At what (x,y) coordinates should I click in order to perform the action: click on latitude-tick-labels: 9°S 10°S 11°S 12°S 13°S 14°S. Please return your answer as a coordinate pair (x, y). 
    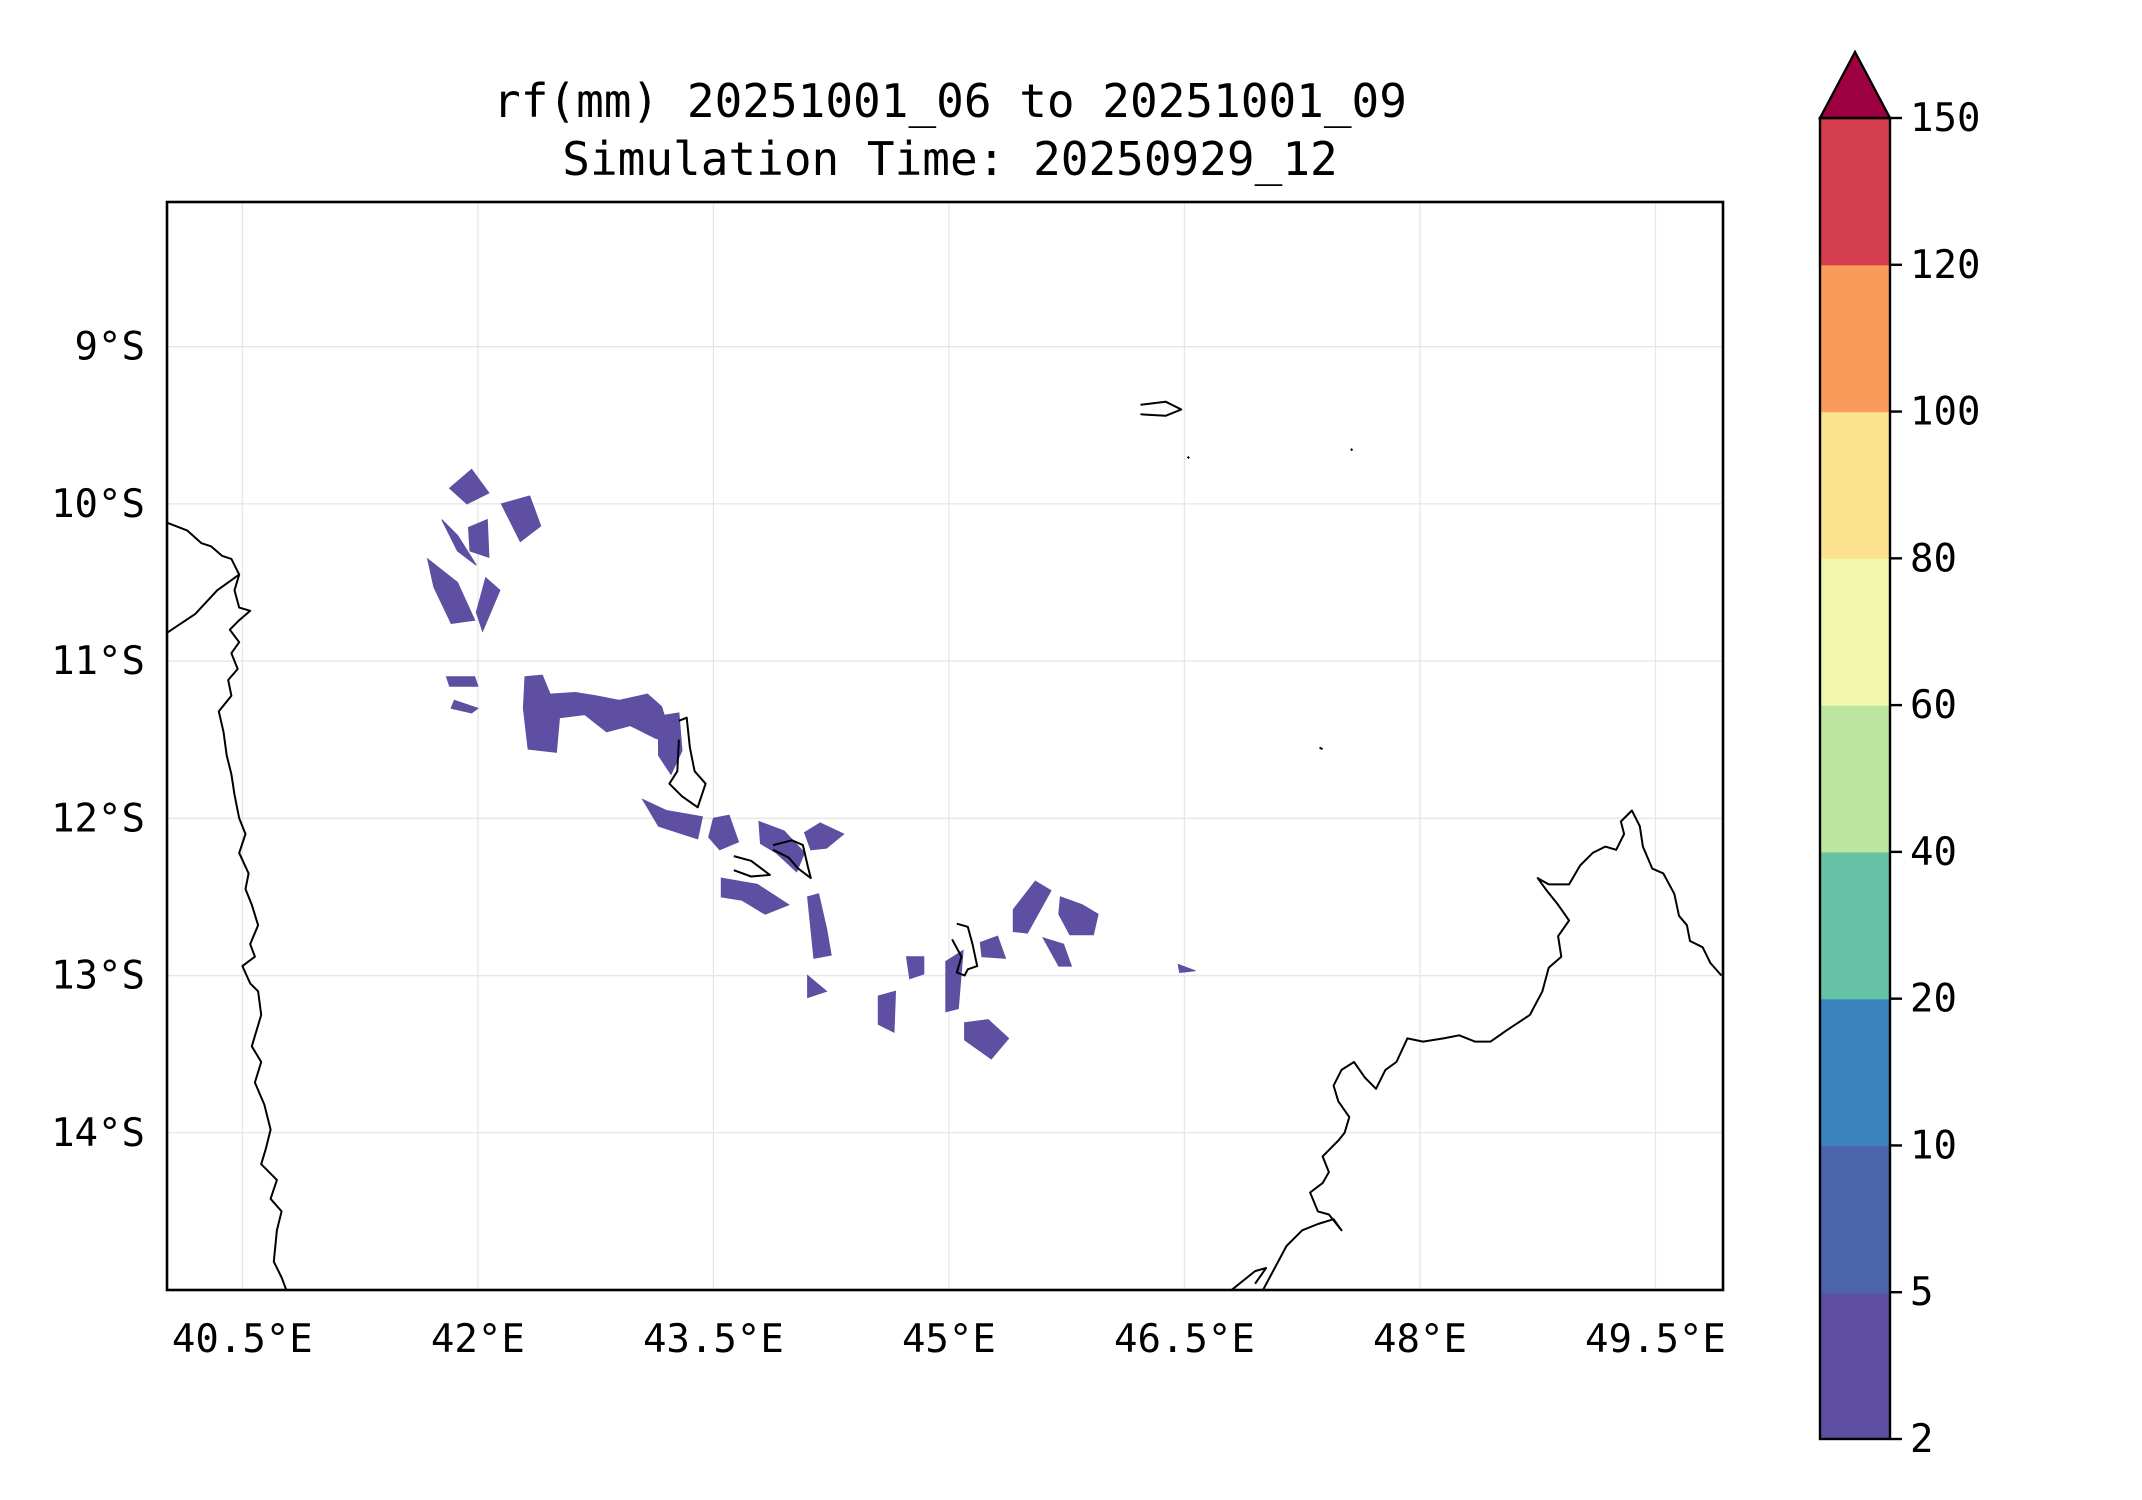
    Looking at the image, I should click on (98, 740).